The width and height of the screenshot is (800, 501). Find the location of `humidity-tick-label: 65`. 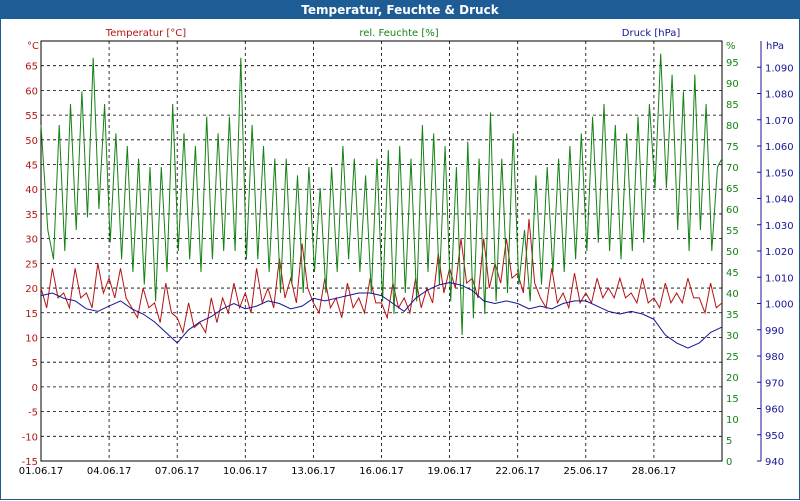

humidity-tick-label: 65 is located at coordinates (732, 189).